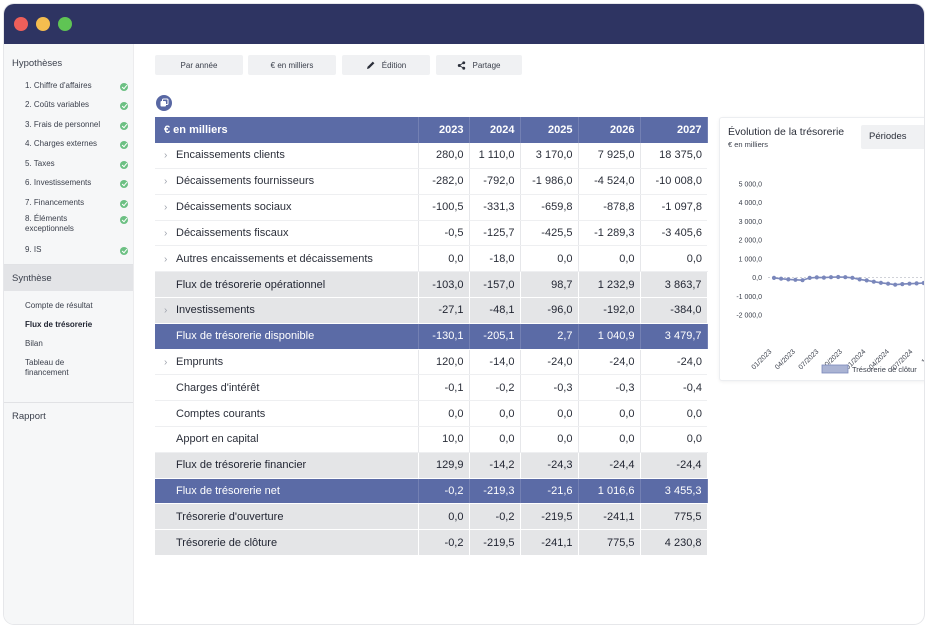 The image size is (928, 628). I want to click on sidebar-item-bilan: Bilan, so click(34, 343).